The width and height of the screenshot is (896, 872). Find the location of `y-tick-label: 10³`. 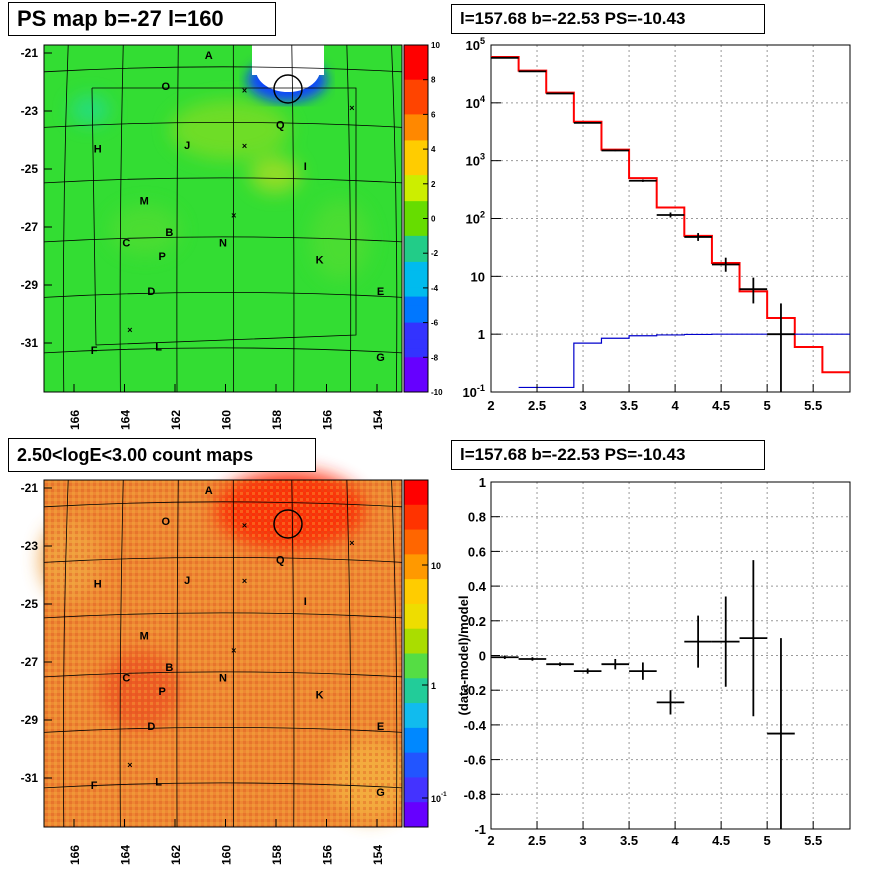

y-tick-label: 10³ is located at coordinates (475, 160).